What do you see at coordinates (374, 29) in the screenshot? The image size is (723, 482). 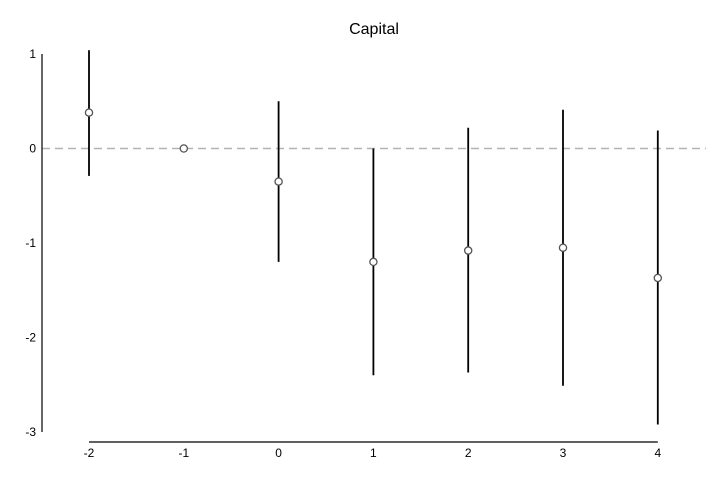 I see `chart-title: Capital` at bounding box center [374, 29].